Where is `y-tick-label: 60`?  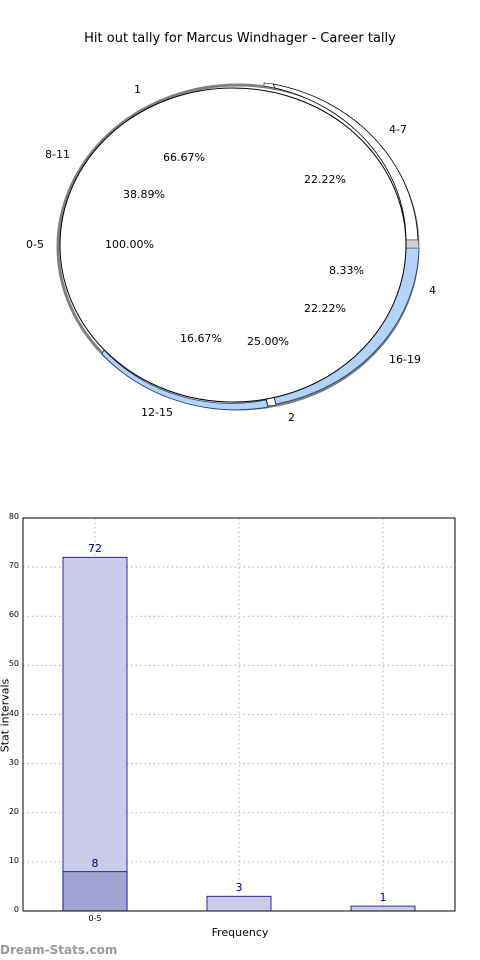
y-tick-label: 60 is located at coordinates (13, 615).